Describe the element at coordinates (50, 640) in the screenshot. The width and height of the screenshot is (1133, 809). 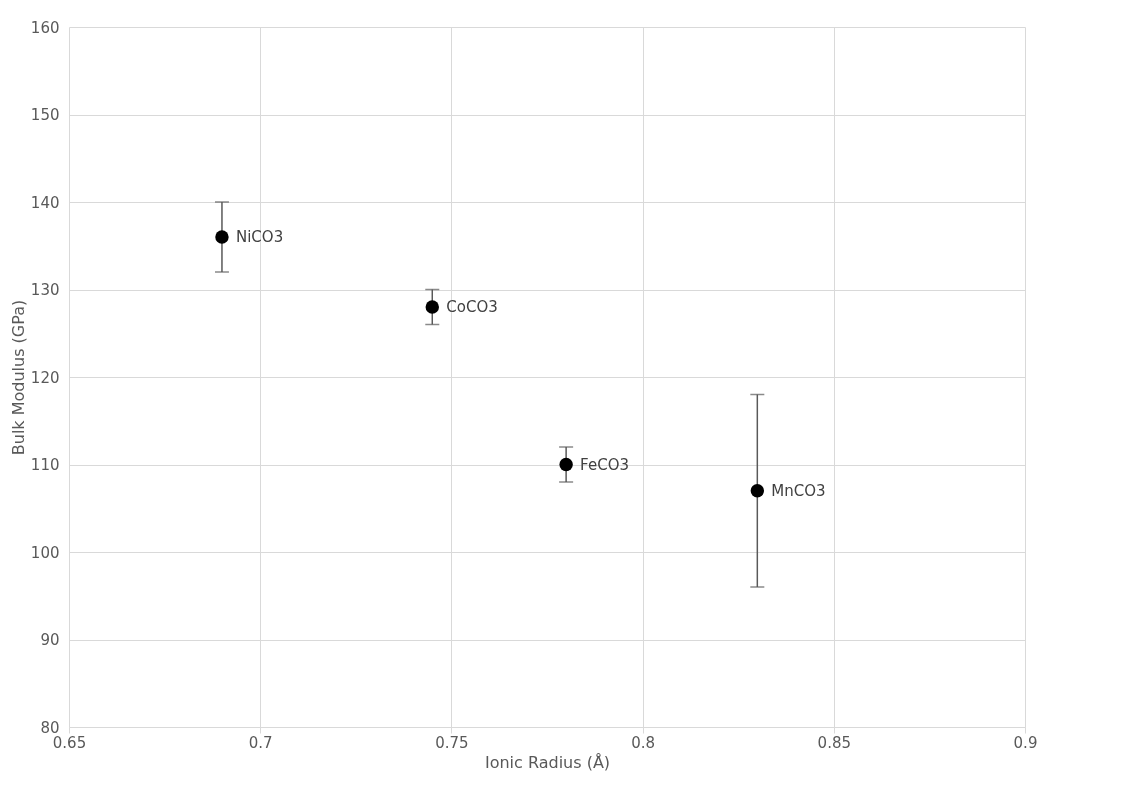
I see `y-tick-label: 90` at that location.